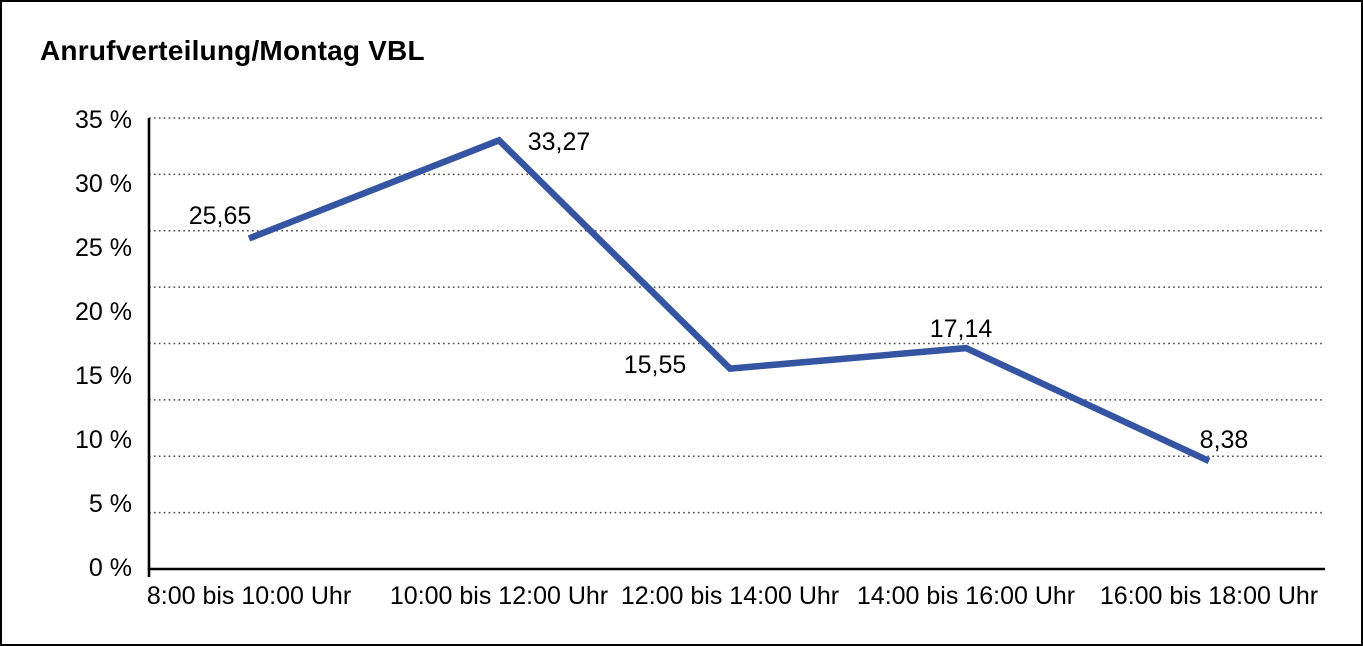 The height and width of the screenshot is (646, 1363). I want to click on y-tick-label-15: 15 %, so click(103, 376).